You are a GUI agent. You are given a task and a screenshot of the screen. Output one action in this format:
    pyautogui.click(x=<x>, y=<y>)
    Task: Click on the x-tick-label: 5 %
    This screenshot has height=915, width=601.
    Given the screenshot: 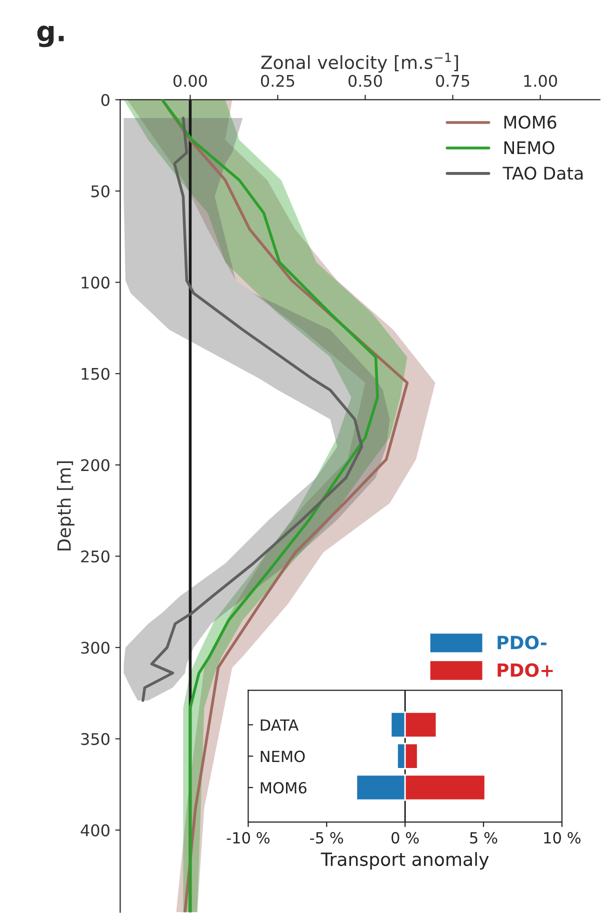 What is the action you would take?
    pyautogui.click(x=484, y=838)
    